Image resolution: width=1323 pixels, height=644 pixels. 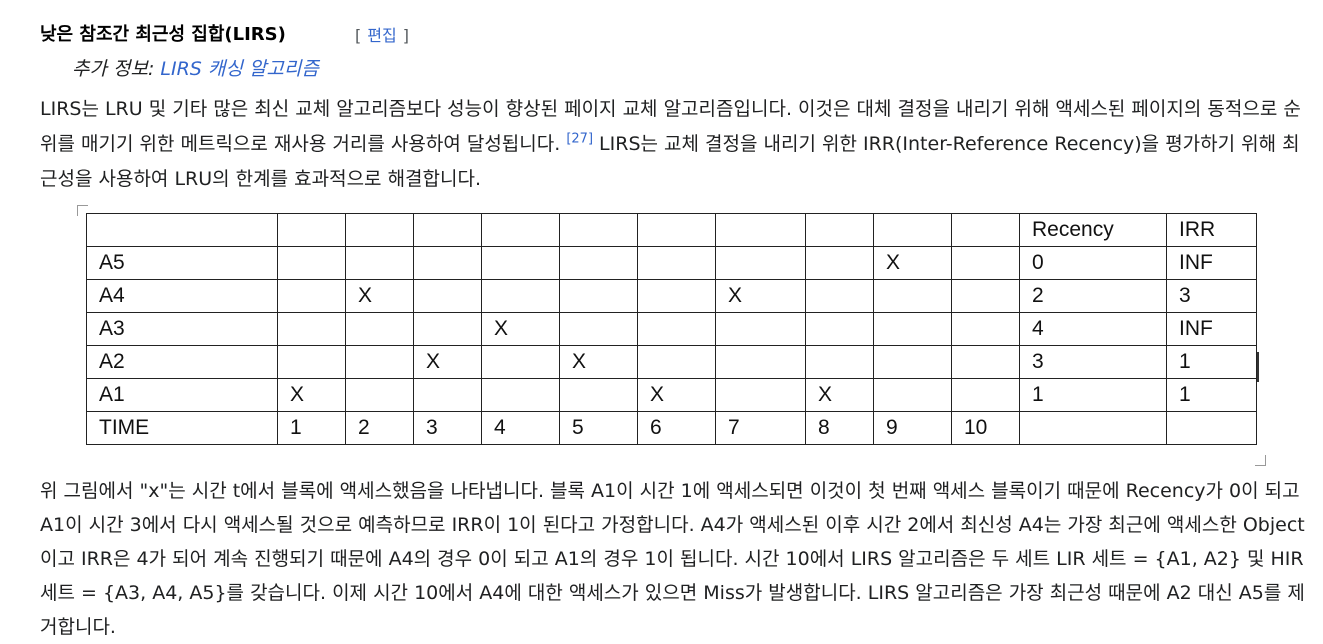 I want to click on edit-bracket-close: ], so click(x=405, y=35).